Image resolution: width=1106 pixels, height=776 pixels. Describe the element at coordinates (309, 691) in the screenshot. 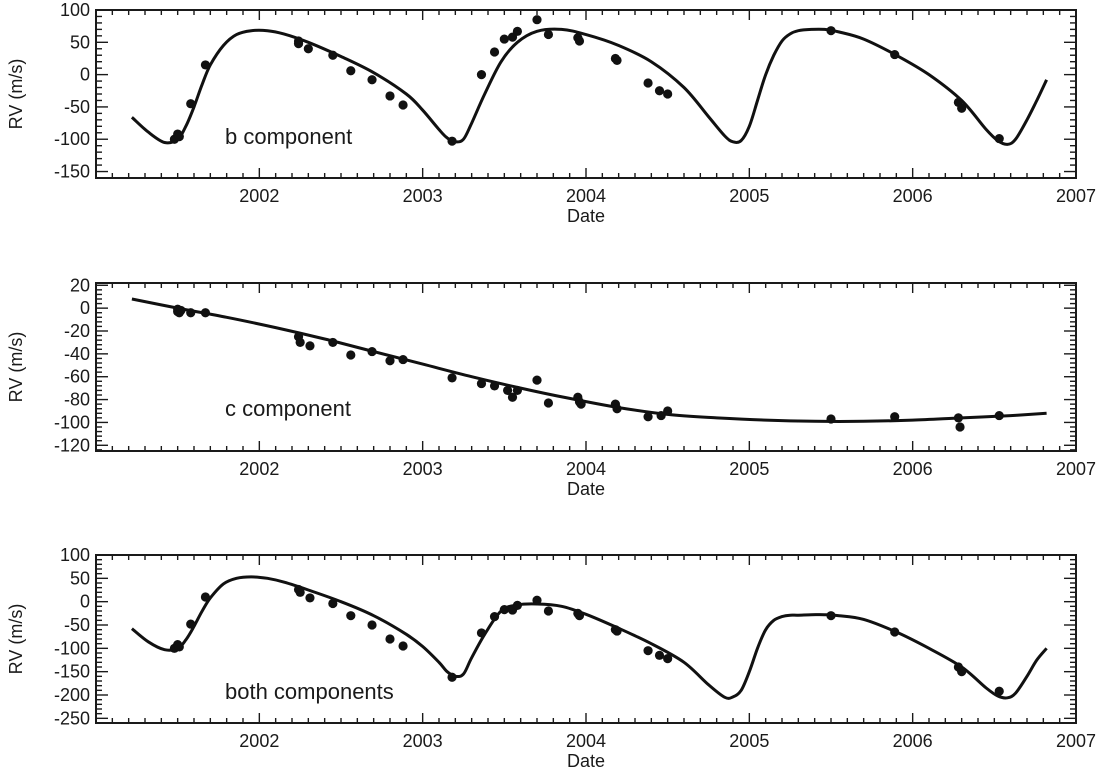

I see `panel-annotation: both components` at that location.